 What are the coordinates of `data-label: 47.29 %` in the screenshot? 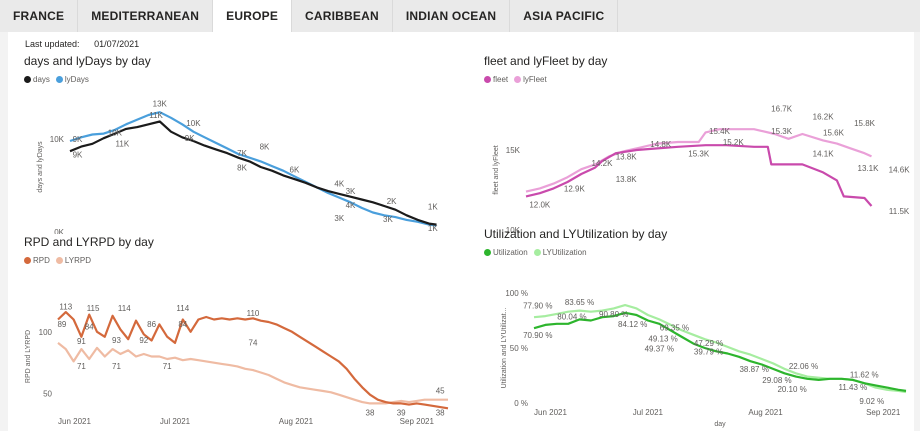 It's located at (708, 343).